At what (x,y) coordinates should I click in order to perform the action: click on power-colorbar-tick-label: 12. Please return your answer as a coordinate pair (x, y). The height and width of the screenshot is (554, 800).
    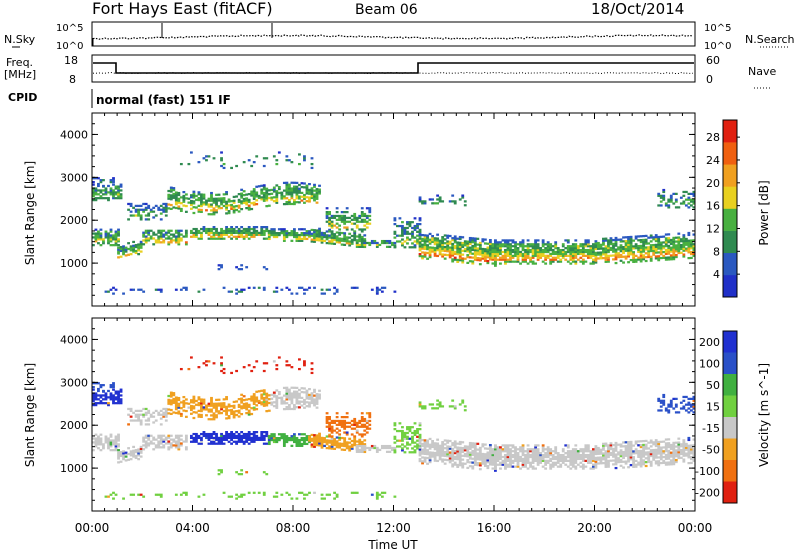
    Looking at the image, I should click on (713, 228).